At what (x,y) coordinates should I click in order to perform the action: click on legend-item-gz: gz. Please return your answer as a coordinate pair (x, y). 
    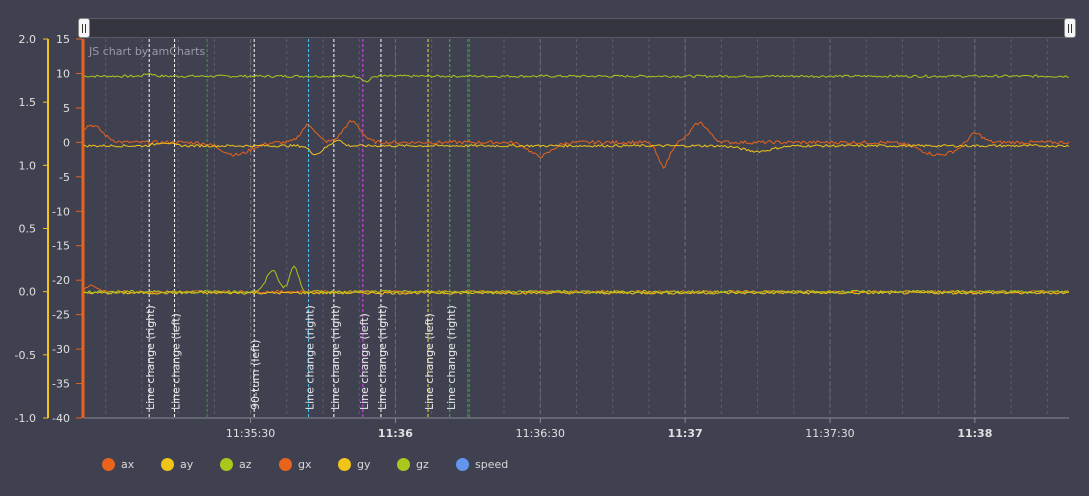
    Looking at the image, I should click on (426, 464).